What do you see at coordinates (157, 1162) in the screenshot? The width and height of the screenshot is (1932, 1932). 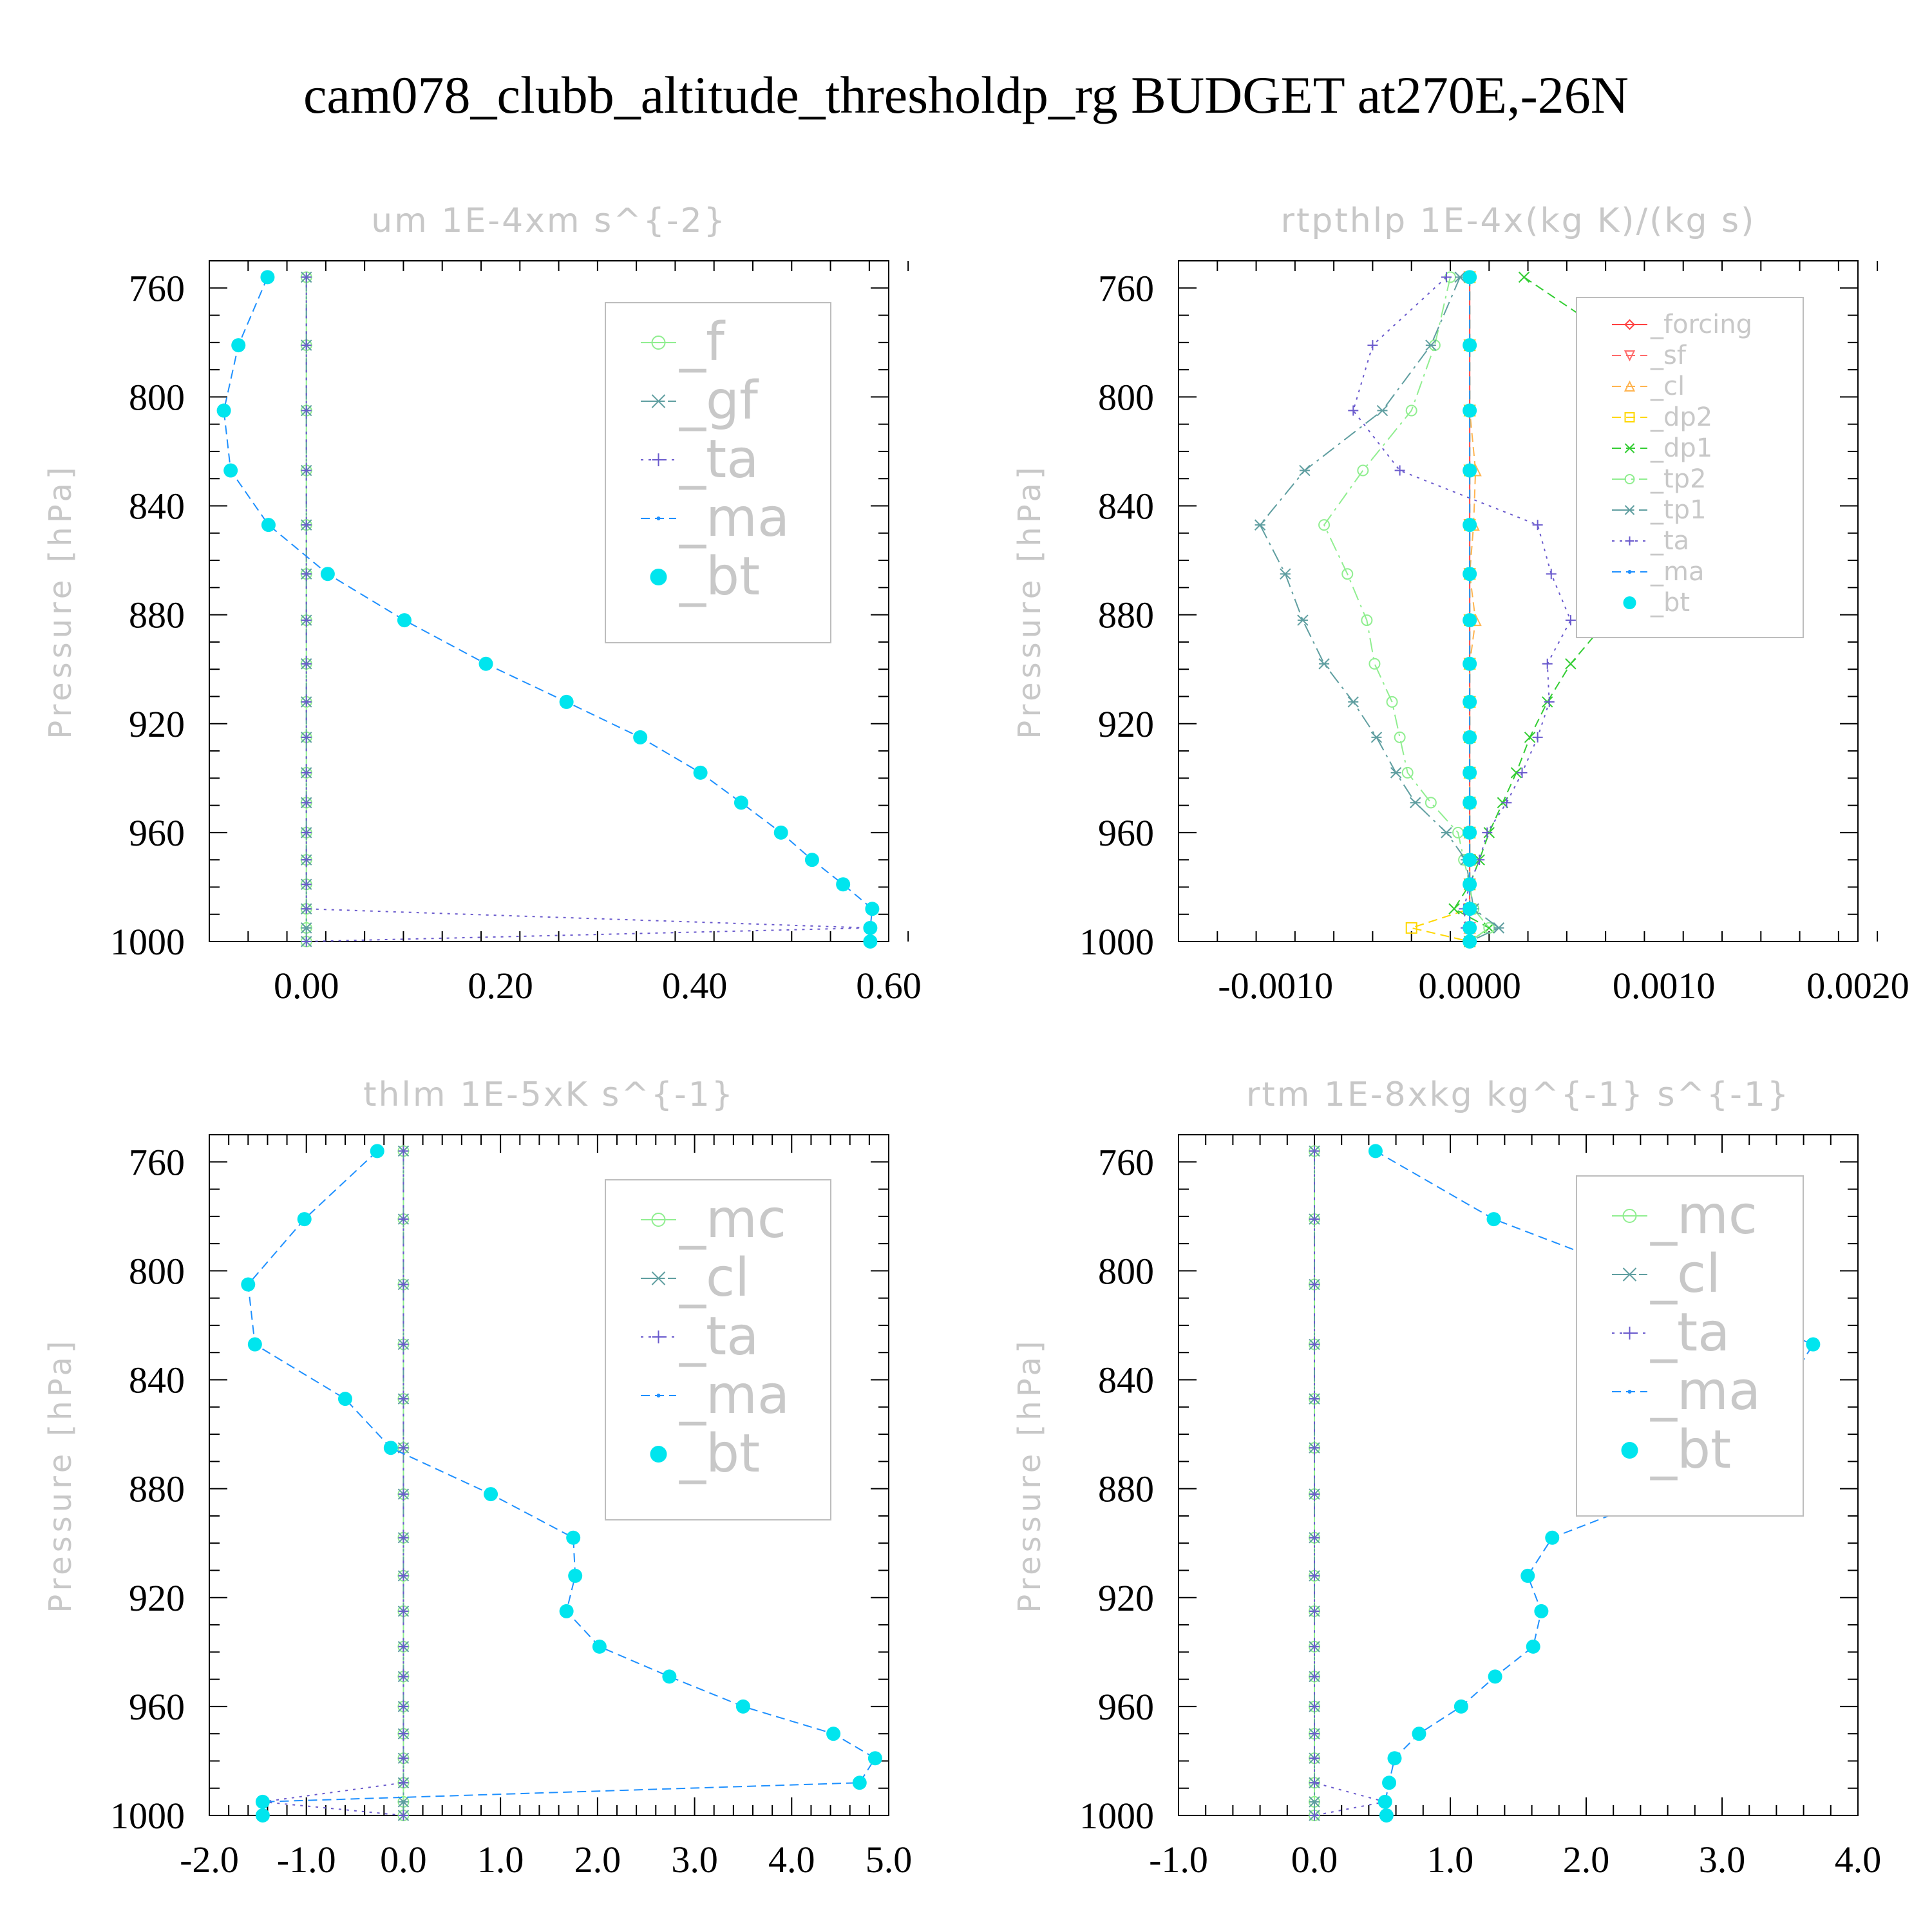 I see `y-tick-label: 760` at bounding box center [157, 1162].